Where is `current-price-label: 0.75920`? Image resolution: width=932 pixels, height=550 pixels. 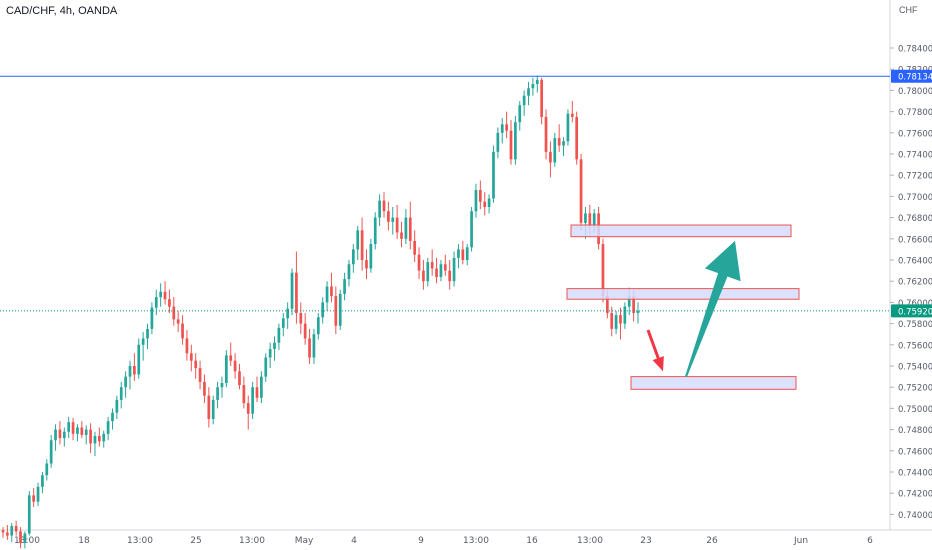
current-price-label: 0.75920 is located at coordinates (915, 312).